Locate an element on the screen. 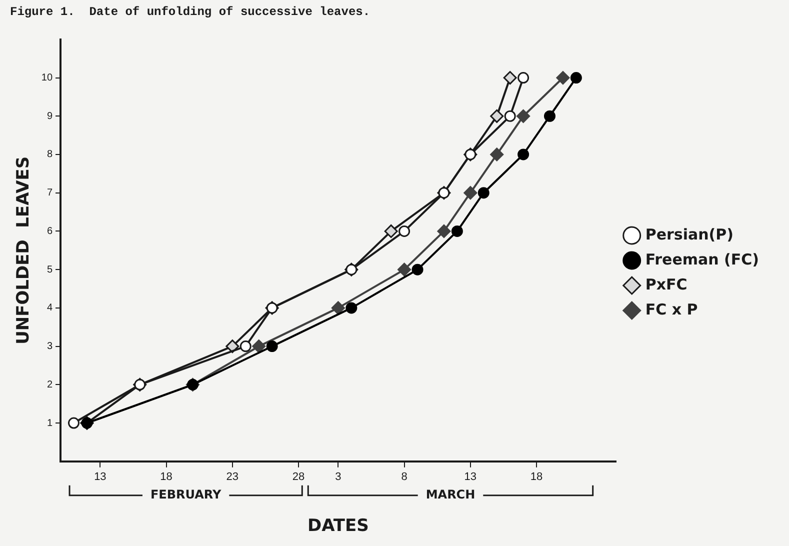 The height and width of the screenshot is (546, 789). y-tick-label: 9 is located at coordinates (49, 116).